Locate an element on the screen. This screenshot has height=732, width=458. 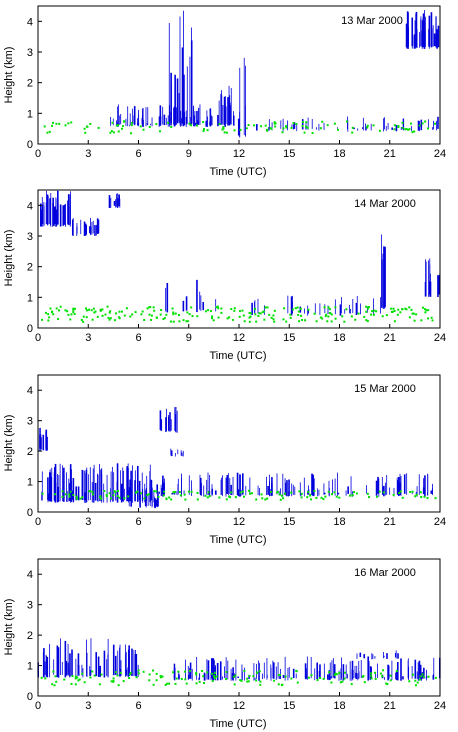
x-tick-label: 21 is located at coordinates (390, 154).